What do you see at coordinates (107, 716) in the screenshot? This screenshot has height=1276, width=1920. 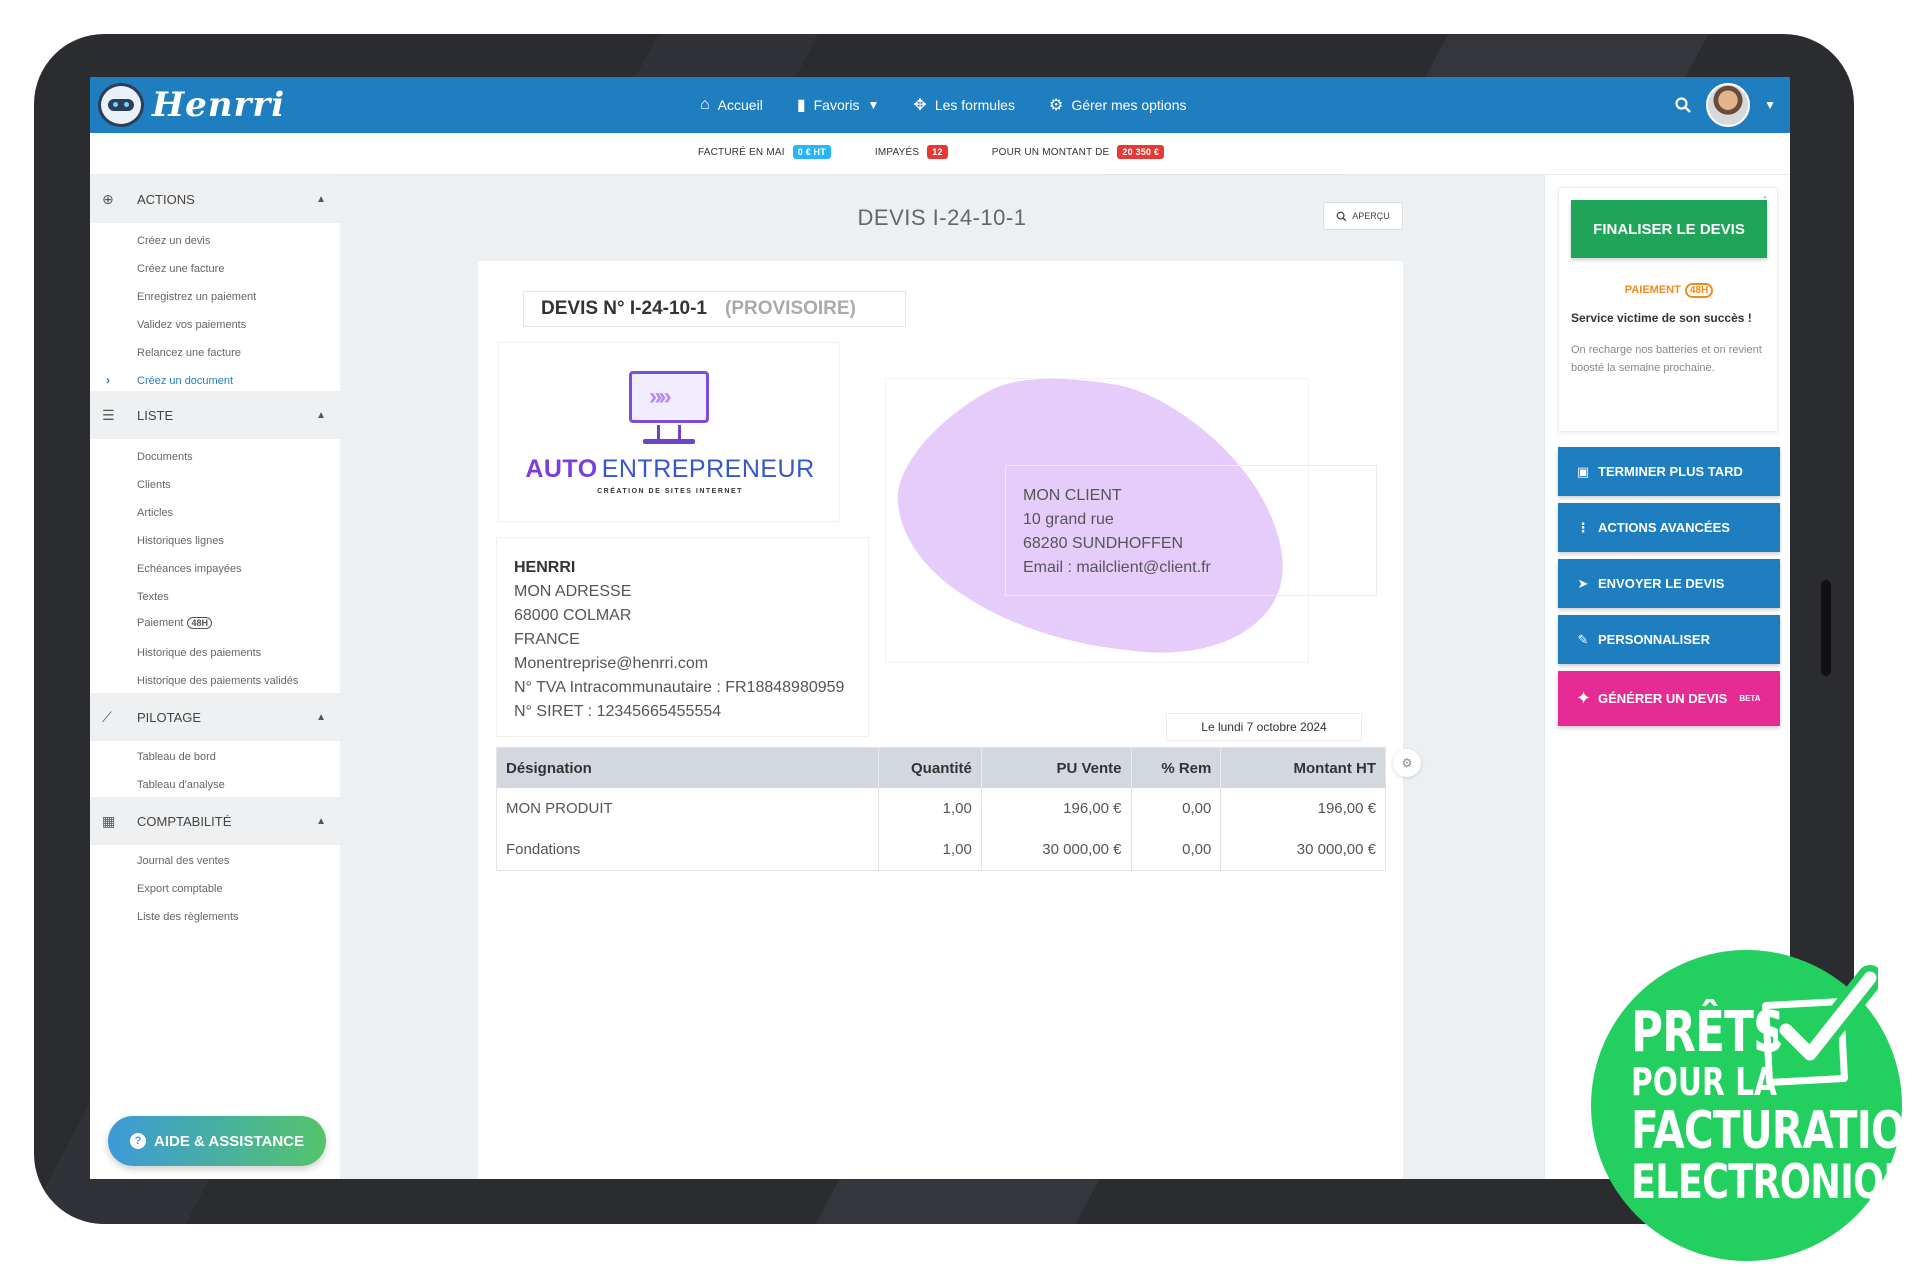 I see `chart-line-icon: ⟋` at bounding box center [107, 716].